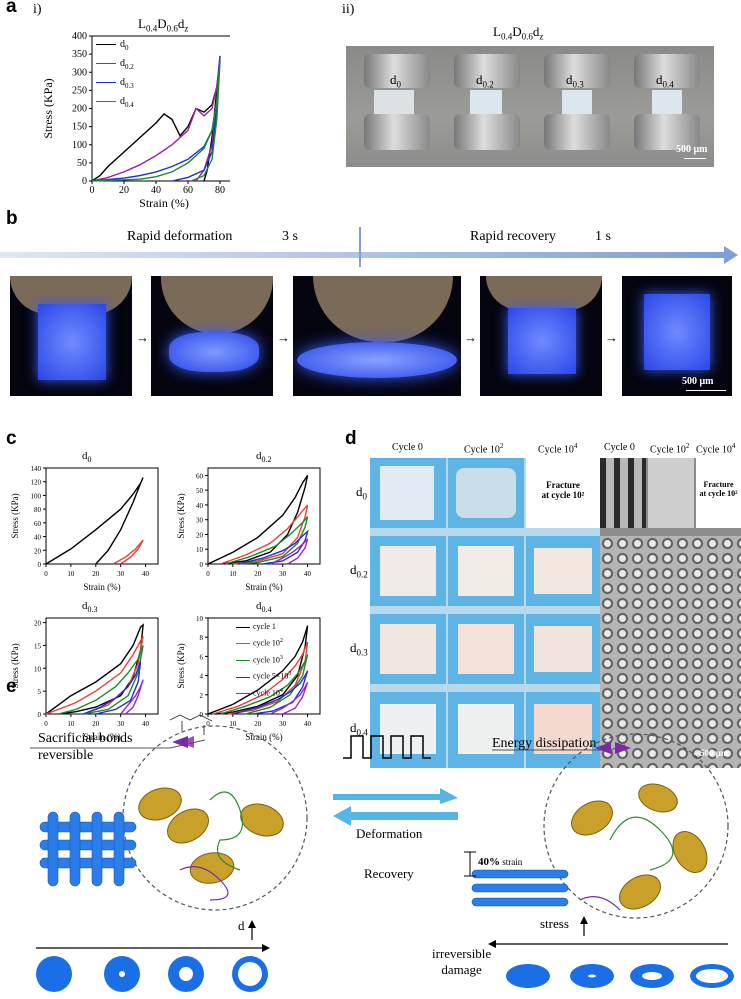 The height and width of the screenshot is (999, 741). What do you see at coordinates (263, 642) in the screenshot?
I see `legend-cycle-10-2: cycle 102` at bounding box center [263, 642].